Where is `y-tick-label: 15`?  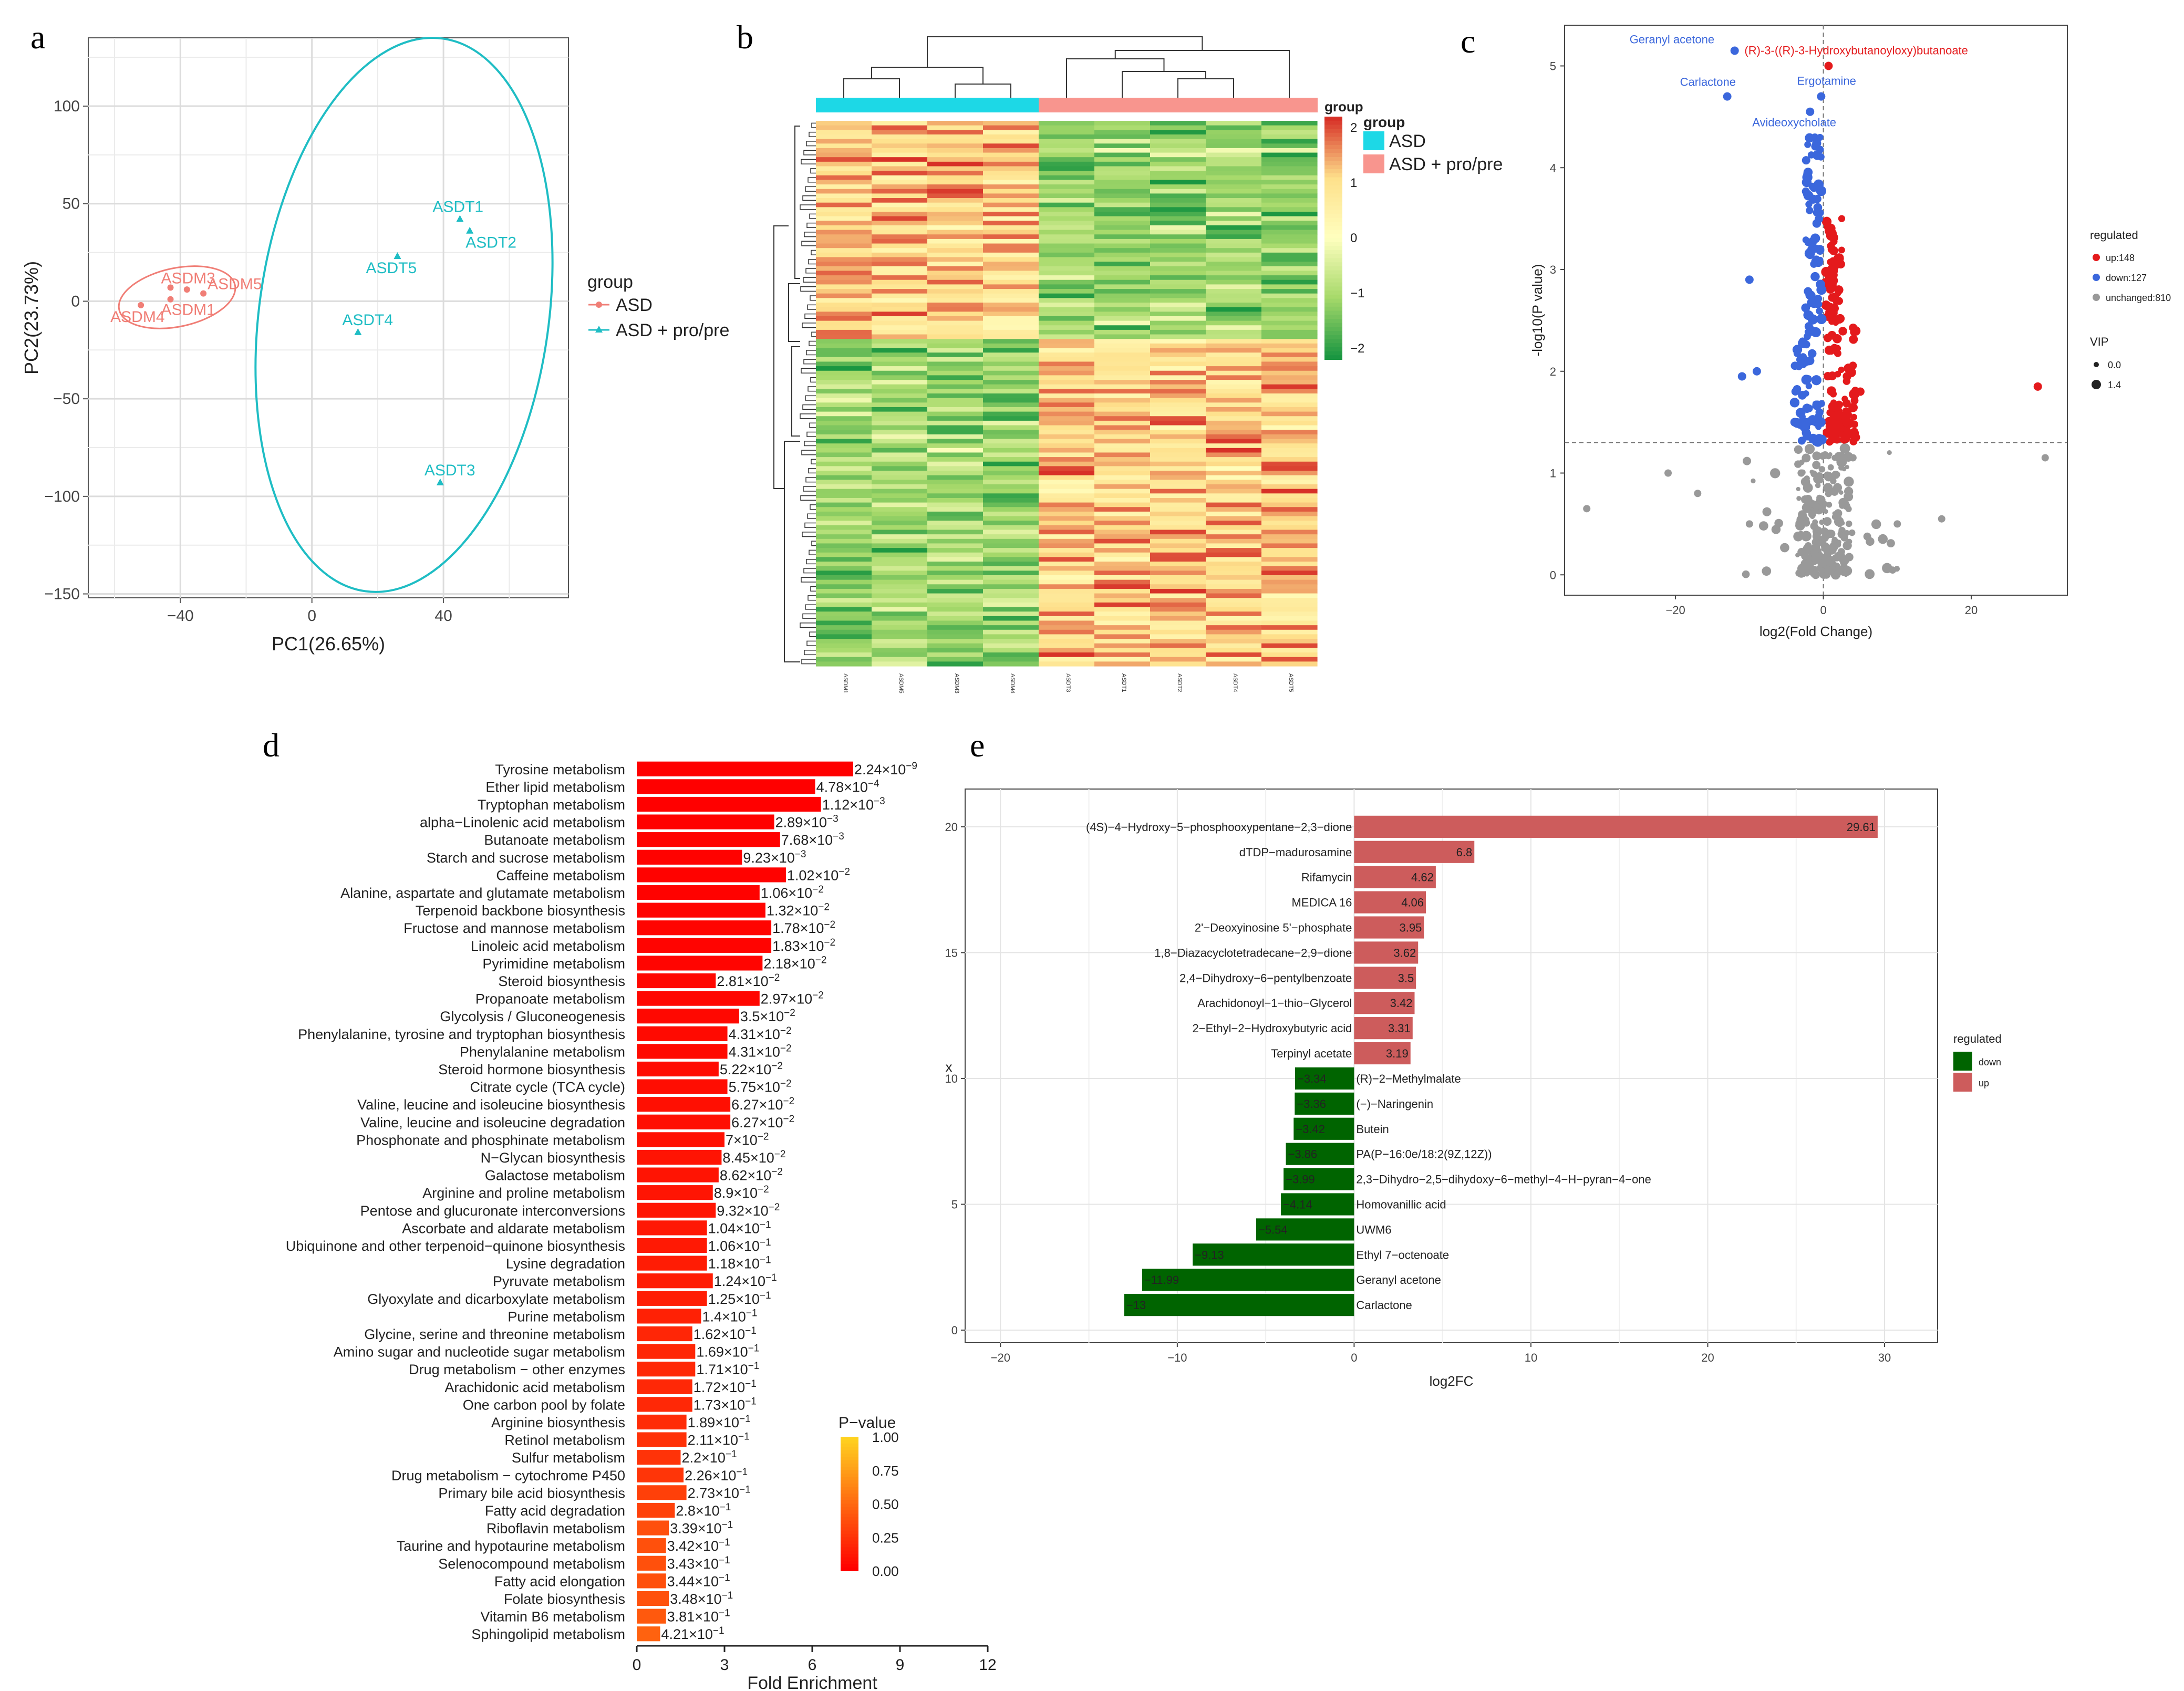 y-tick-label: 15 is located at coordinates (951, 952).